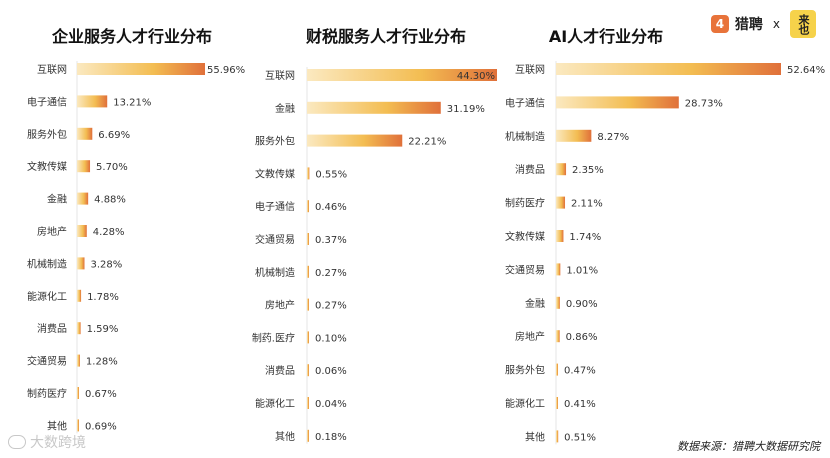  What do you see at coordinates (273, 337) in the screenshot?
I see `category-label: 制药.医疗` at bounding box center [273, 337].